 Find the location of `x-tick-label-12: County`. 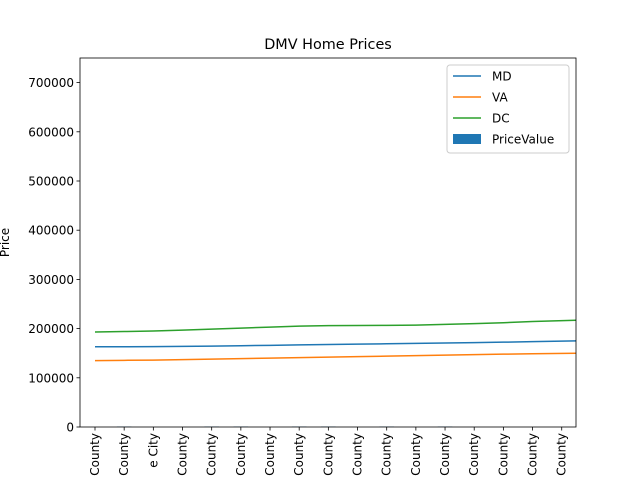

x-tick-label-12: County is located at coordinates (445, 454).